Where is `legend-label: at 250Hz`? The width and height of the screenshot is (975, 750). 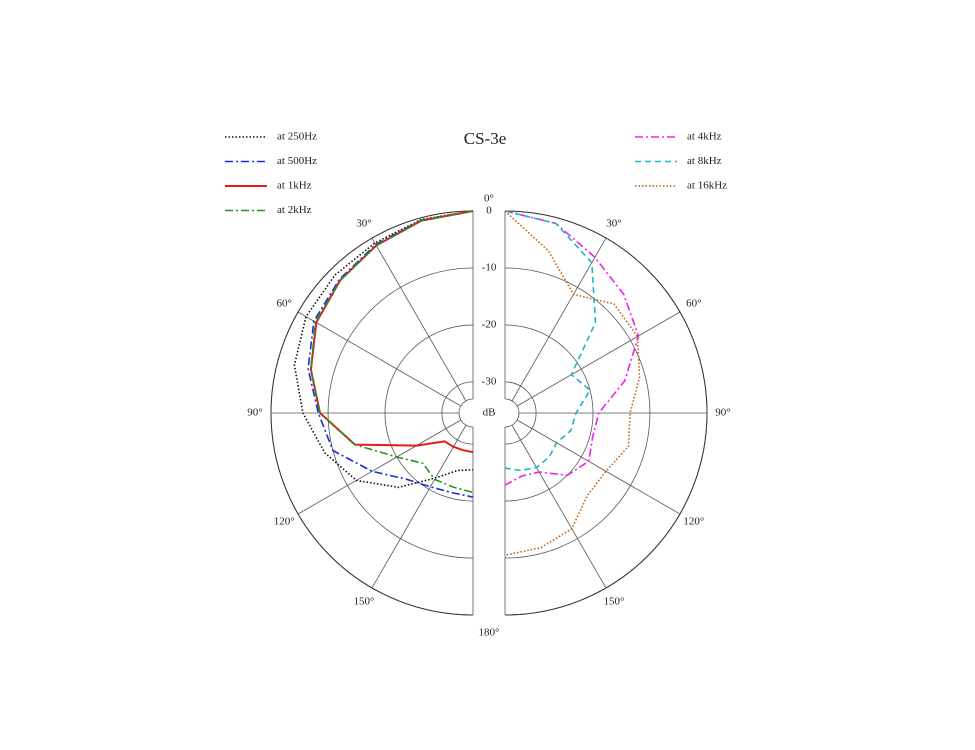 legend-label: at 250Hz is located at coordinates (297, 137).